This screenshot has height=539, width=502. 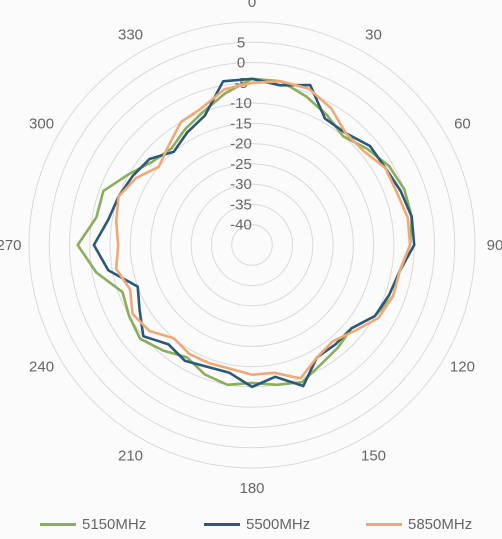 What do you see at coordinates (241, 204) in the screenshot?
I see `radial-tick-label: -35` at bounding box center [241, 204].